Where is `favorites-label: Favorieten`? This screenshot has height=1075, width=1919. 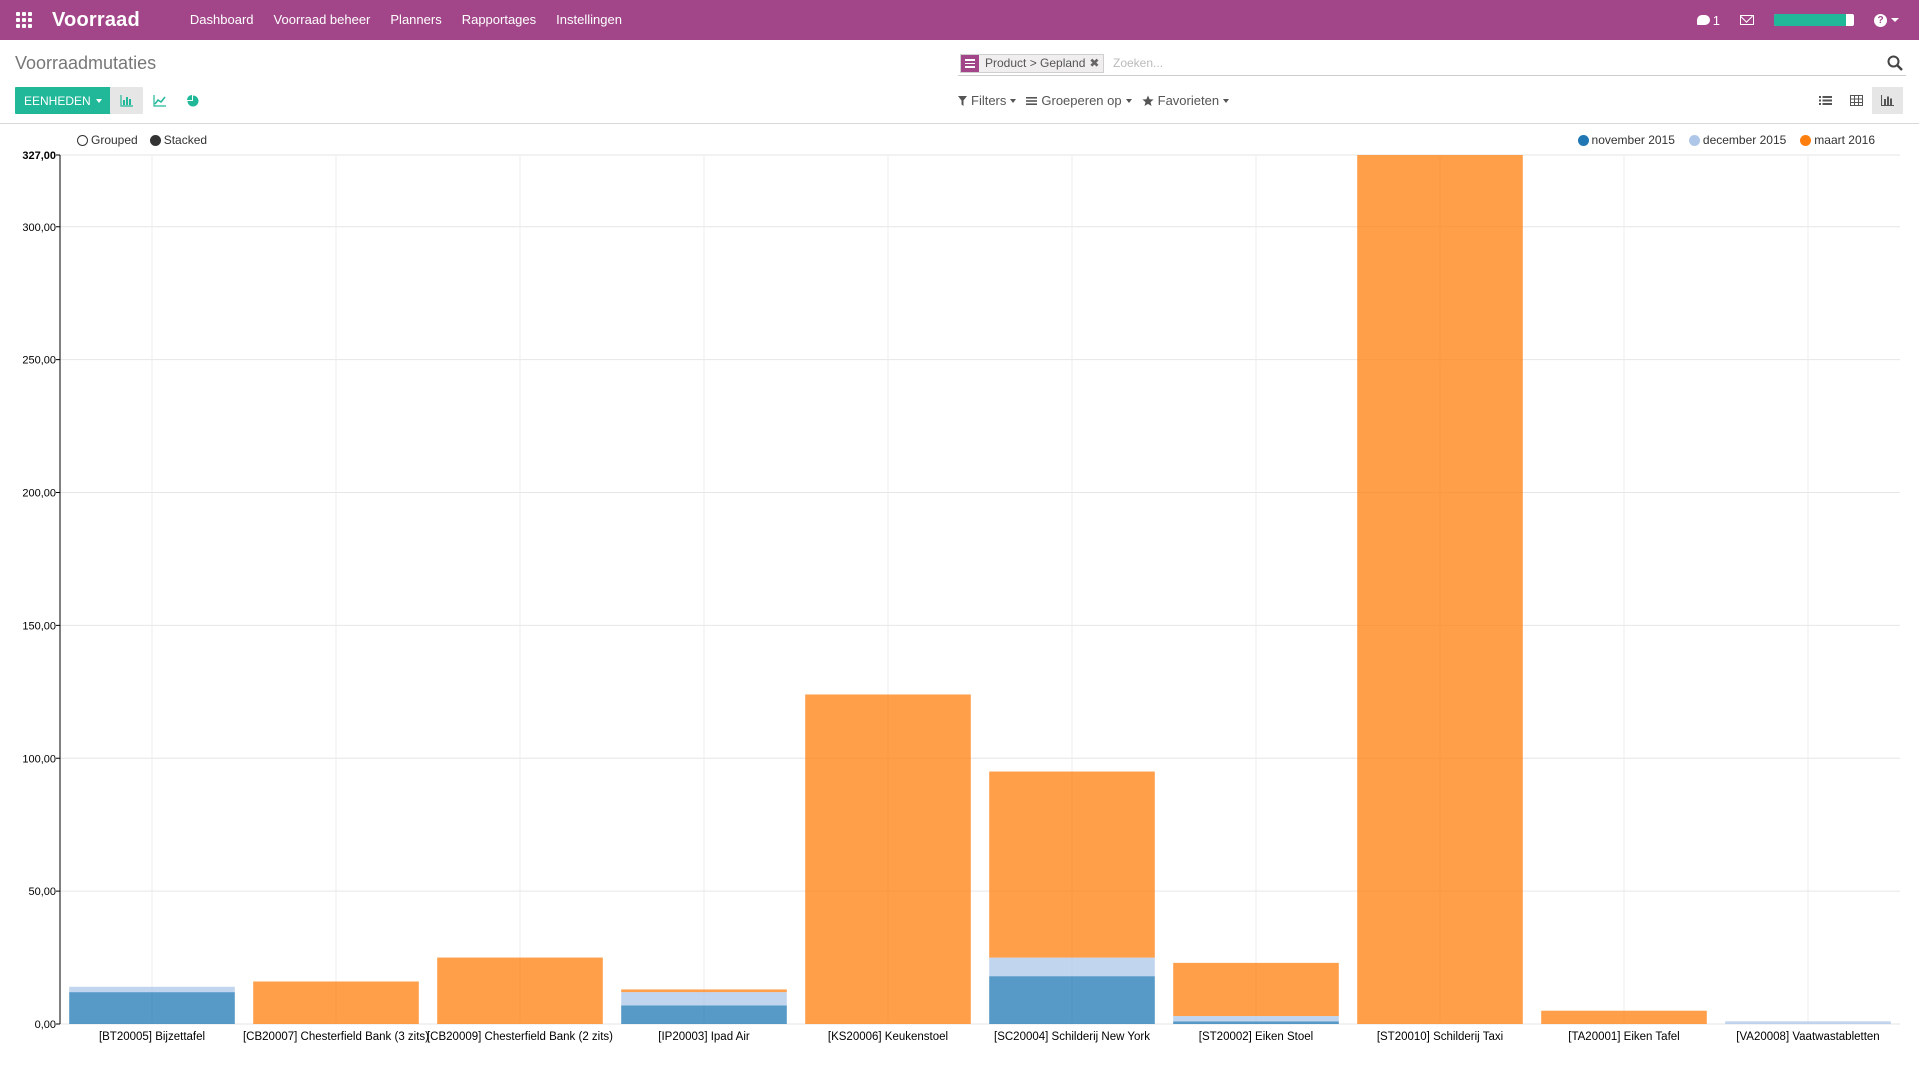
favorites-label: Favorieten is located at coordinates (1188, 100).